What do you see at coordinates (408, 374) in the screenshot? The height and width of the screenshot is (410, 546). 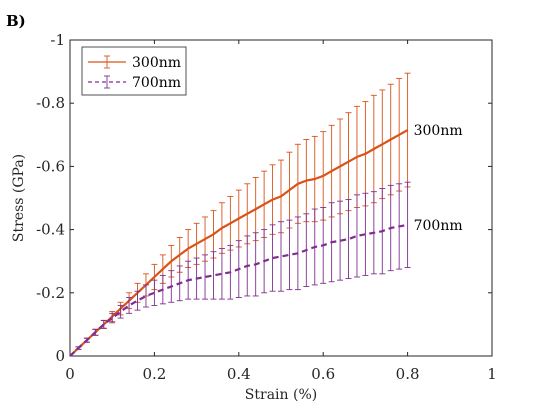 I see `x-tick-label: 0.8` at bounding box center [408, 374].